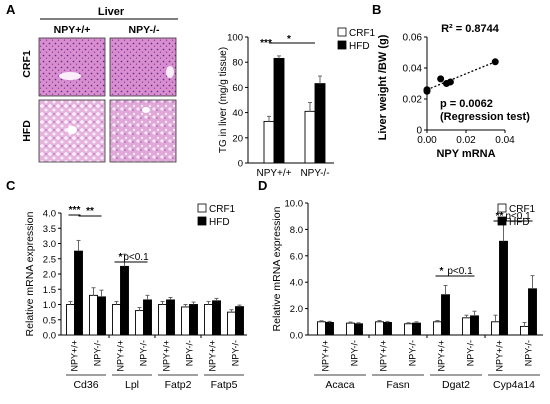 This screenshot has width=550, height=404. Describe the element at coordinates (49, 336) in the screenshot. I see `y-tick-label: 0.0` at that location.